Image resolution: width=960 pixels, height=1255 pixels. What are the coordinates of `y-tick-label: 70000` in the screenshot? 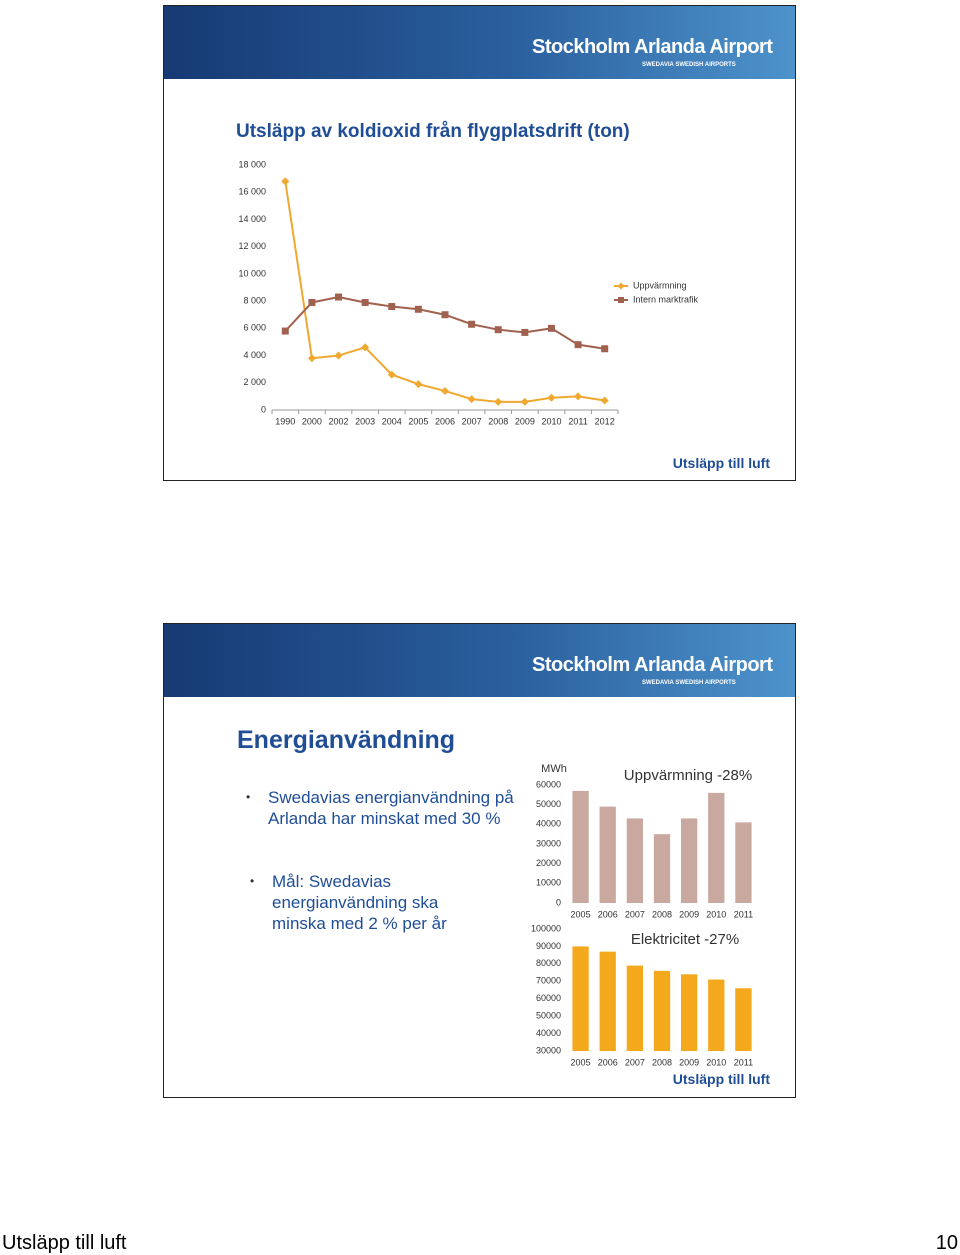 It's located at (548, 981).